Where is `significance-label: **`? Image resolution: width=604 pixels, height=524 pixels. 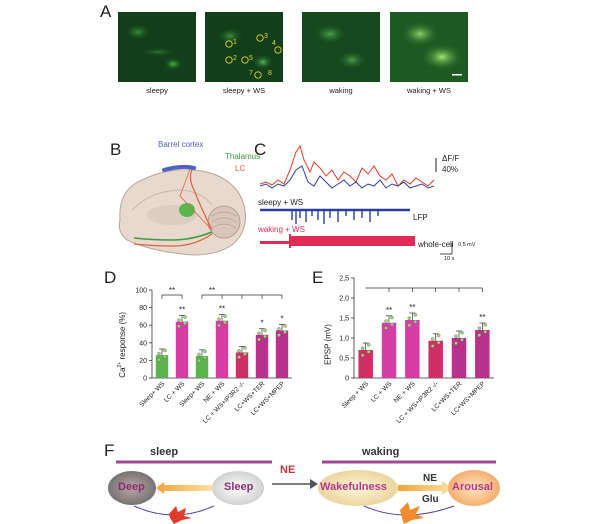 significance-label: ** is located at coordinates (212, 290).